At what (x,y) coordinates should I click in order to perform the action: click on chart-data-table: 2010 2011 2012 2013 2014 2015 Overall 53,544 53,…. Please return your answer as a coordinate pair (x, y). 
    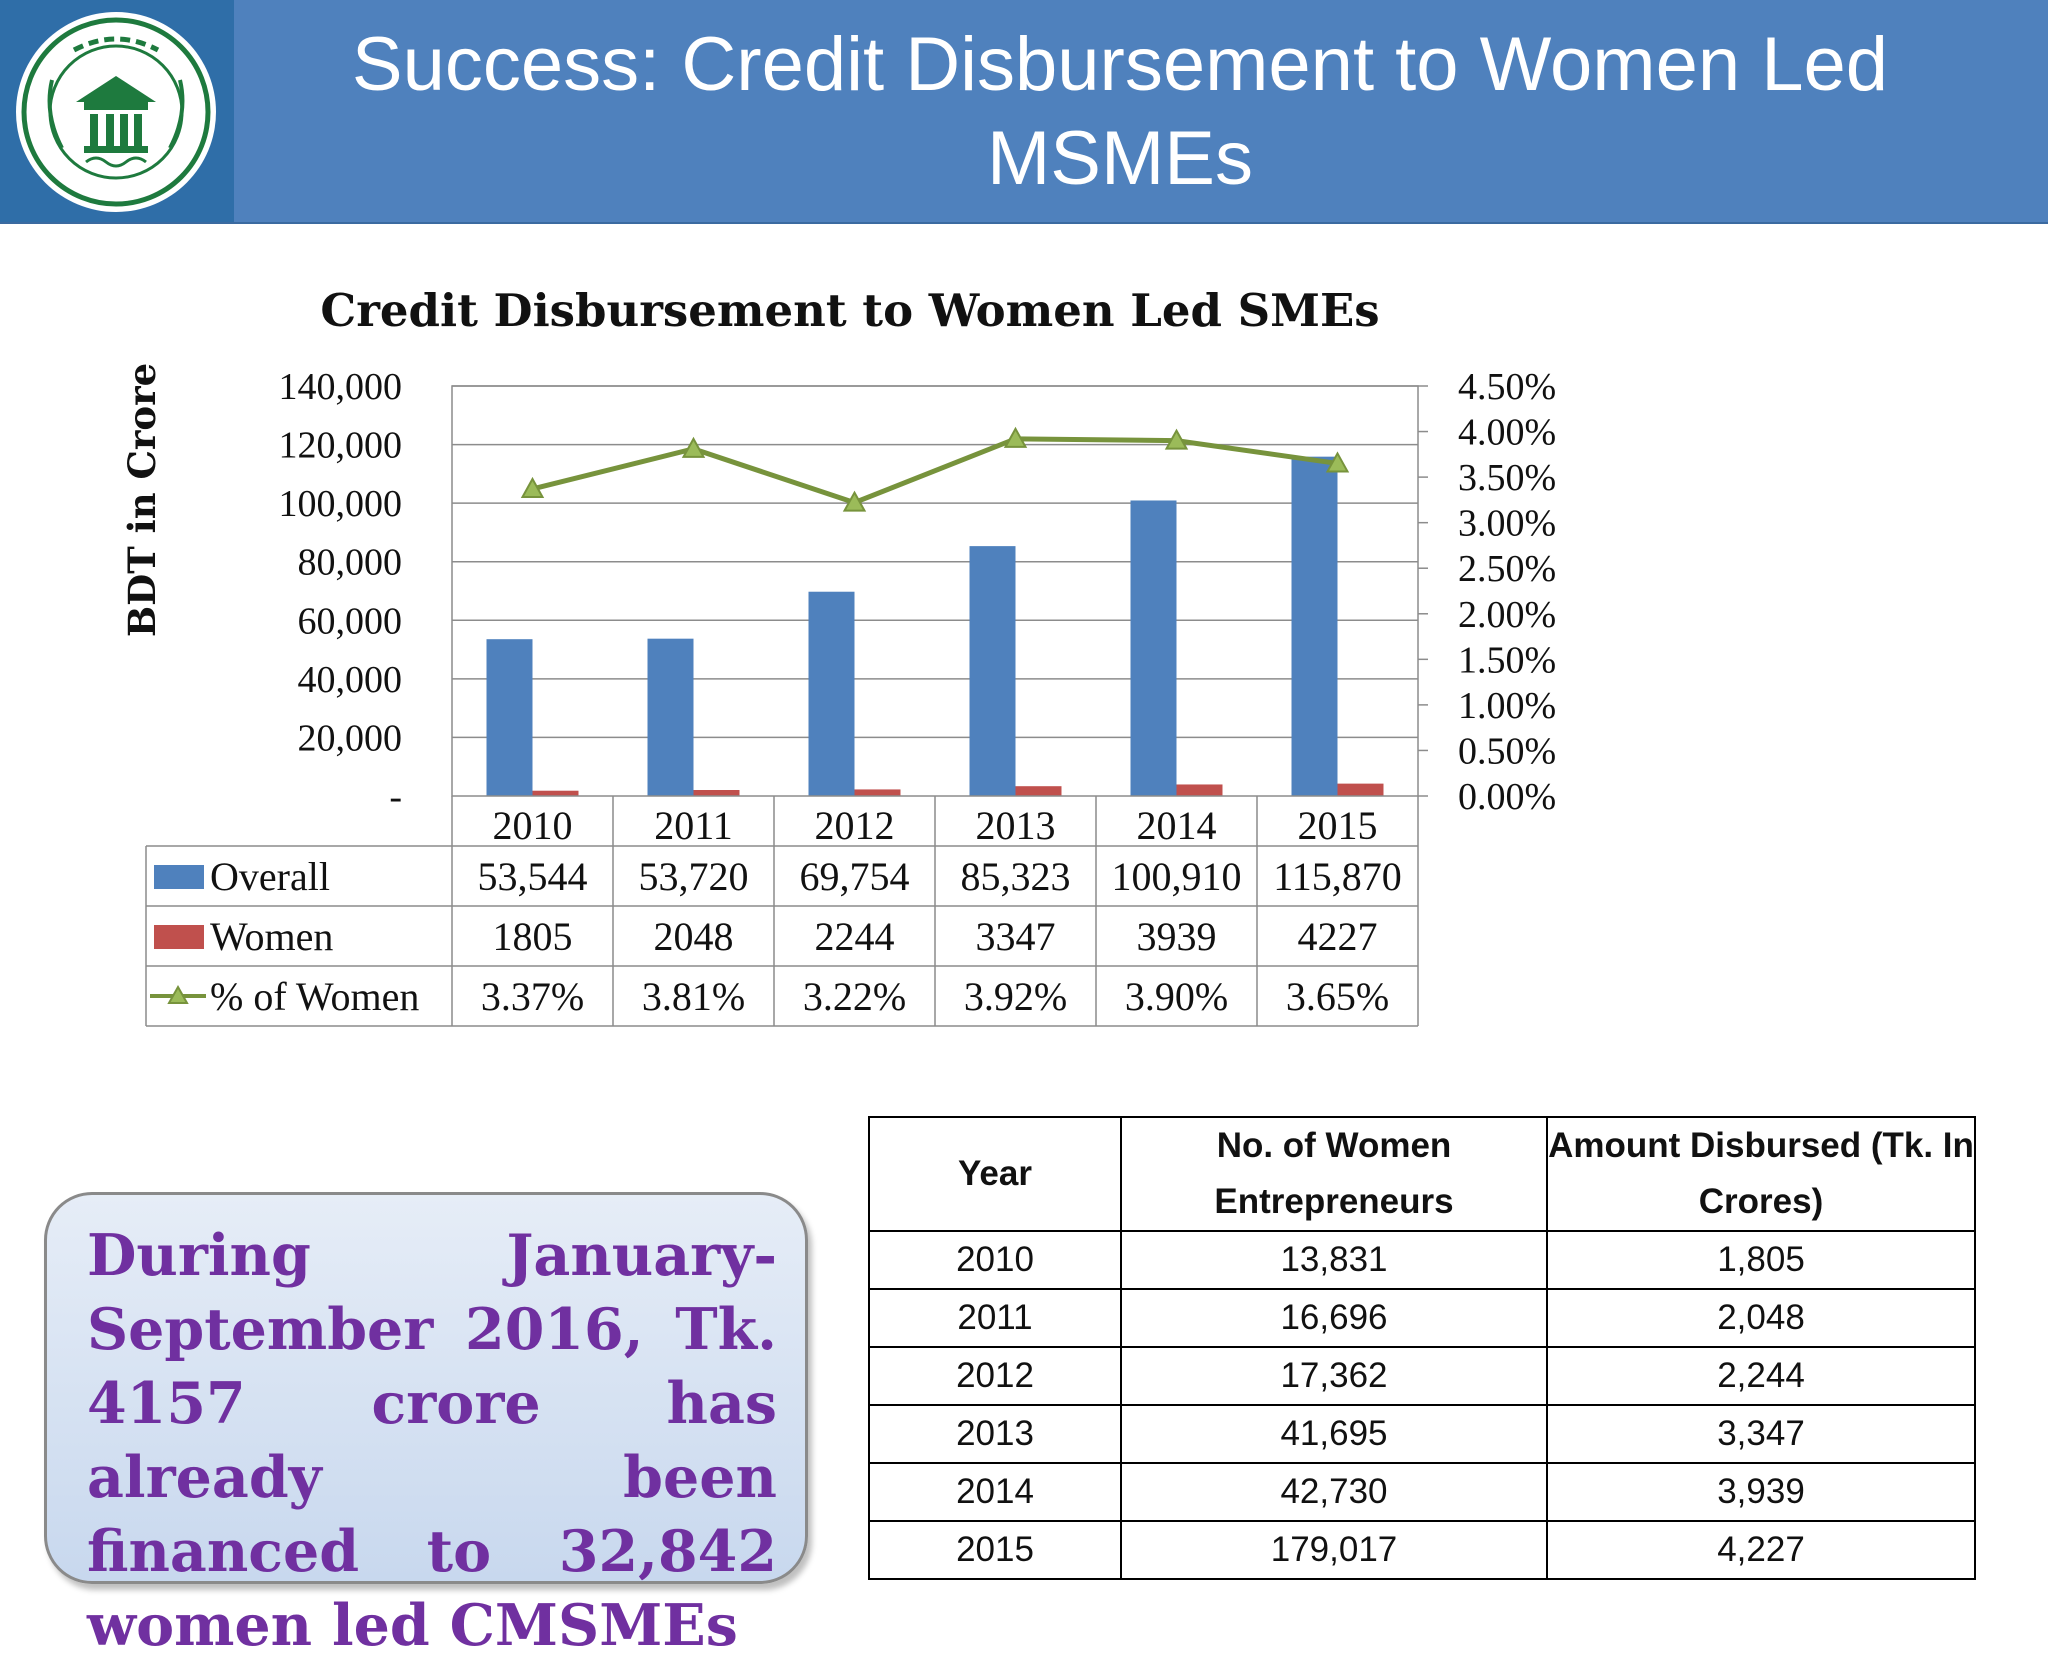
    Looking at the image, I should click on (782, 911).